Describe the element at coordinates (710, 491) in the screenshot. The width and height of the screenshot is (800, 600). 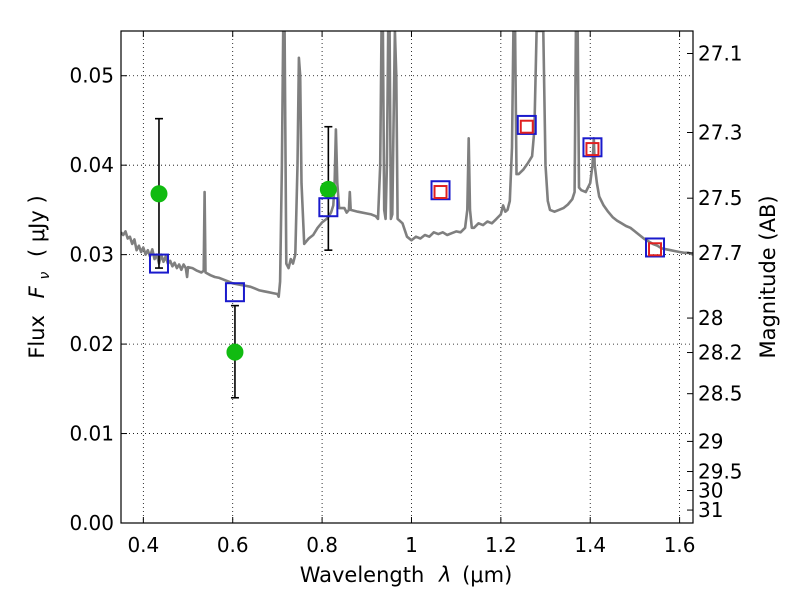
I see `right-tick-label: 30` at that location.